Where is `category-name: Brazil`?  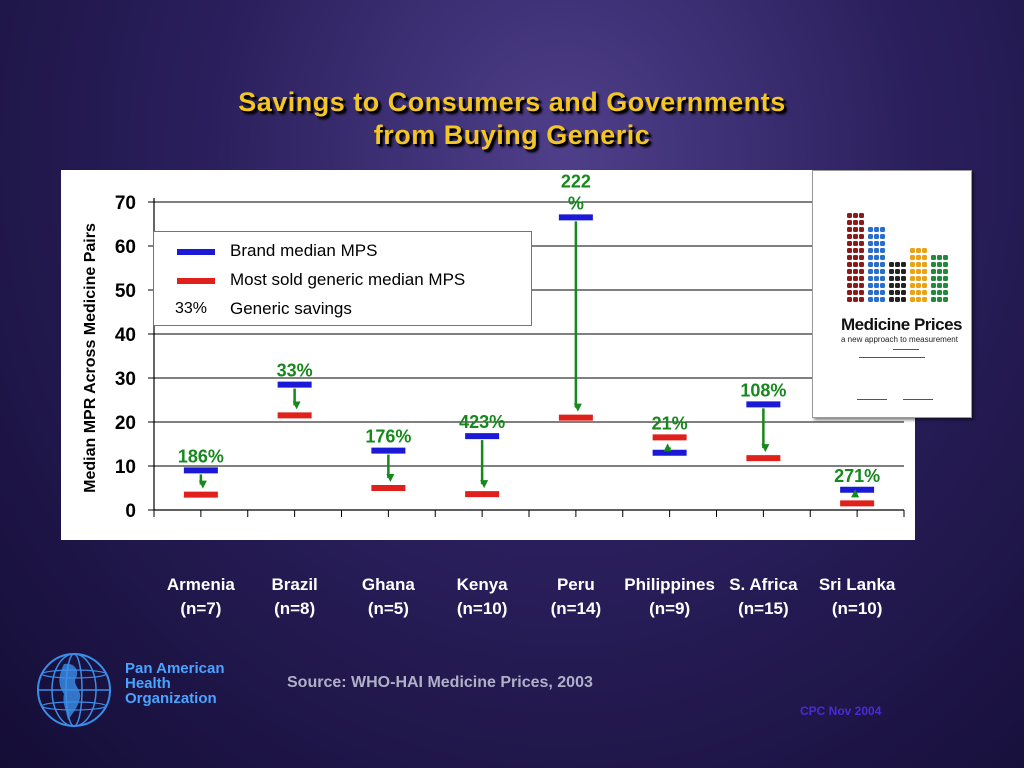
category-name: Brazil is located at coordinates (294, 584).